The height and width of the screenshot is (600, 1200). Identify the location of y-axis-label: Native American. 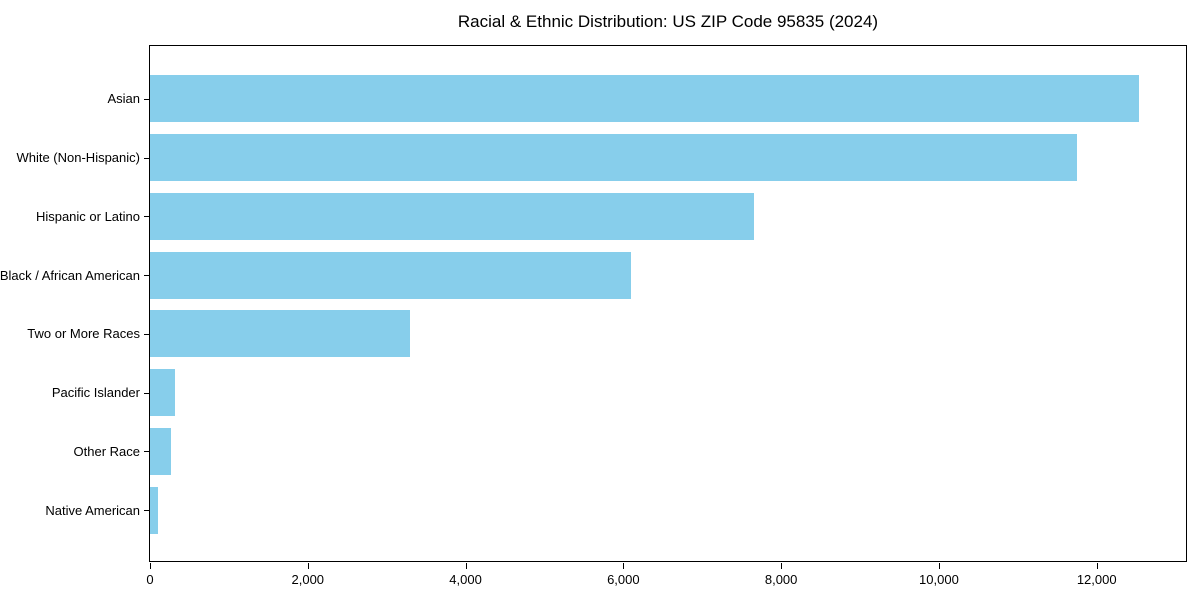
(92, 510).